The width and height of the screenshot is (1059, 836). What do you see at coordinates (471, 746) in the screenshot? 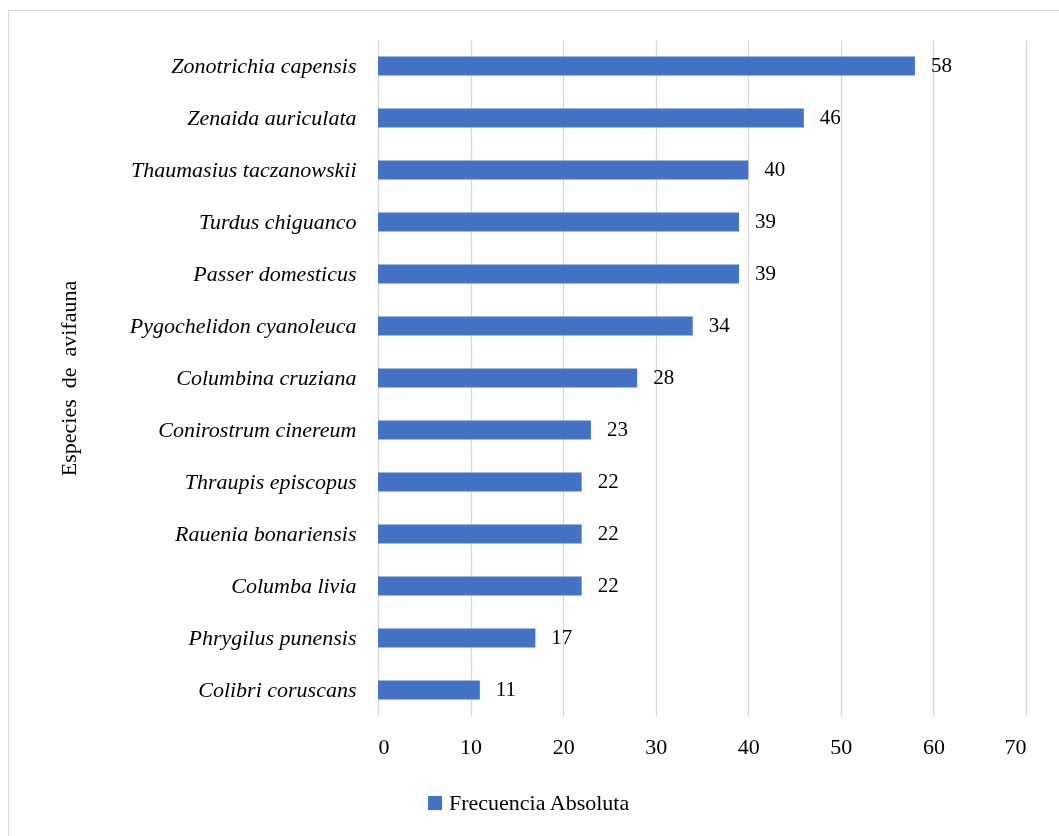
I see `x-tick-label: 10` at bounding box center [471, 746].